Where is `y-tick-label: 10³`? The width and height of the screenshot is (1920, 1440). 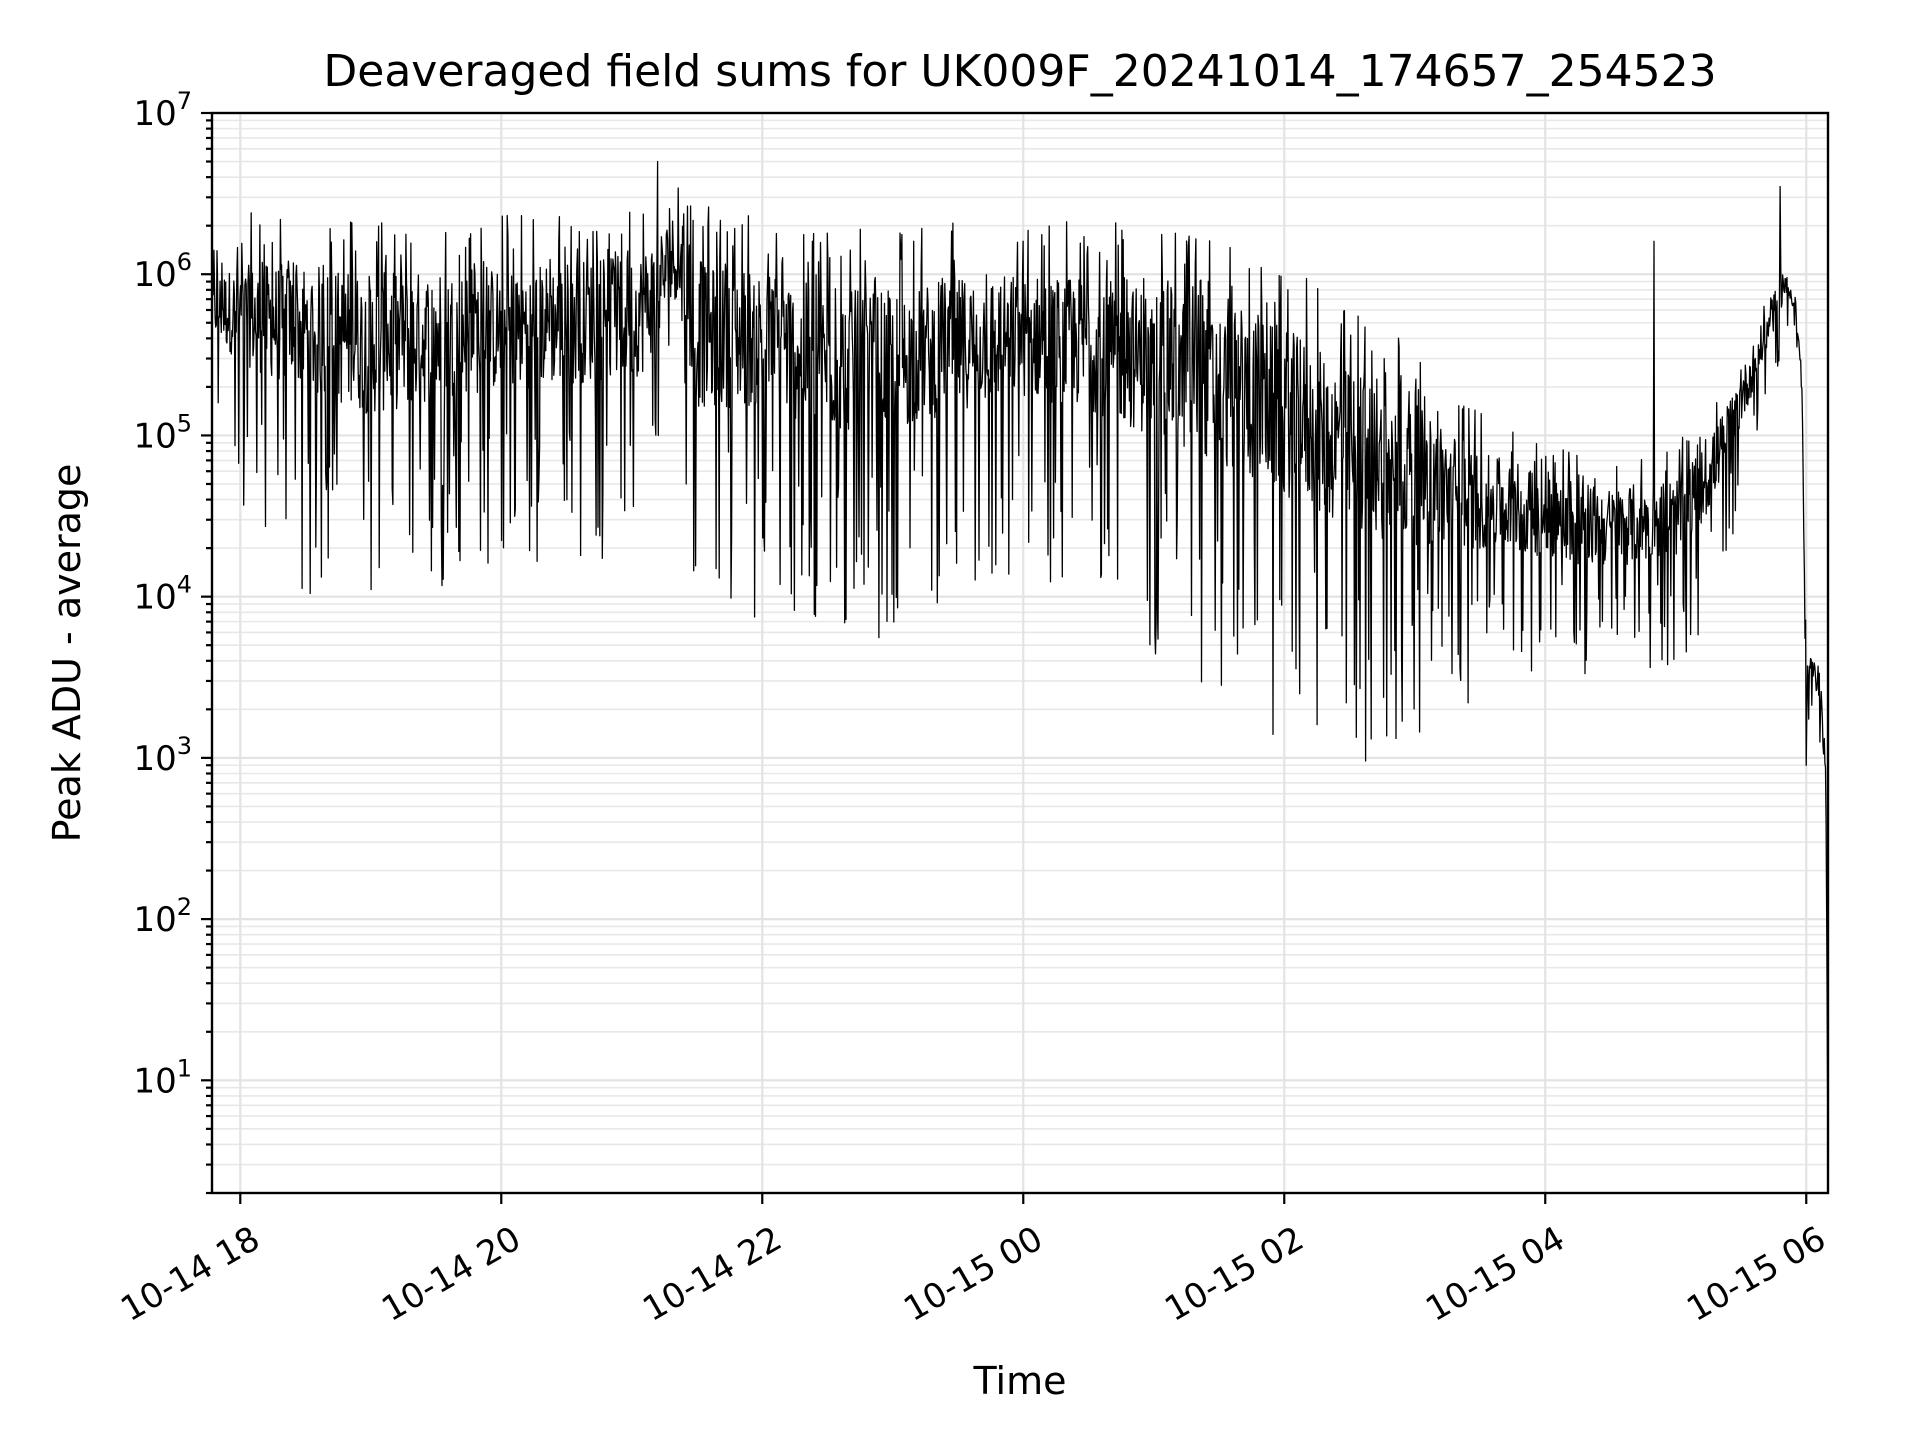
y-tick-label: 10³ is located at coordinates (162, 755).